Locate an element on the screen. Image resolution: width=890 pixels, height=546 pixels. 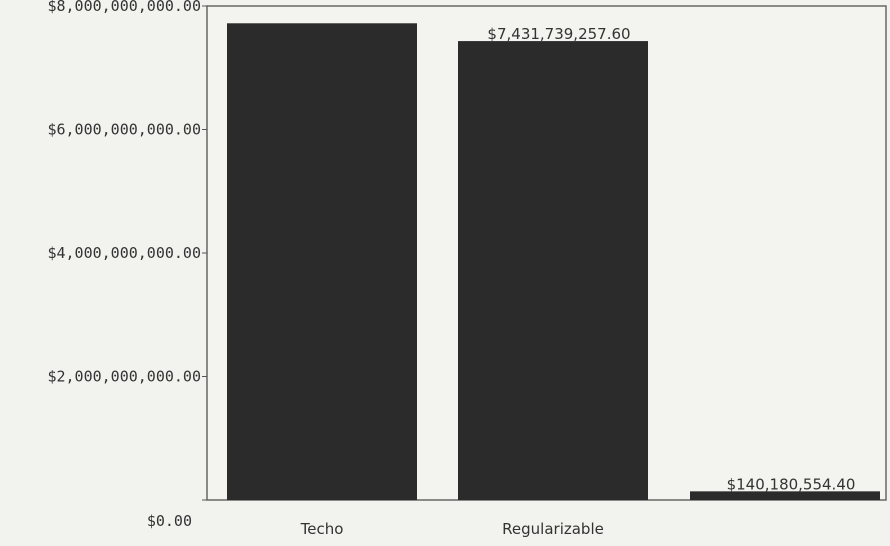
x-category-label: Techo is located at coordinates (322, 529).